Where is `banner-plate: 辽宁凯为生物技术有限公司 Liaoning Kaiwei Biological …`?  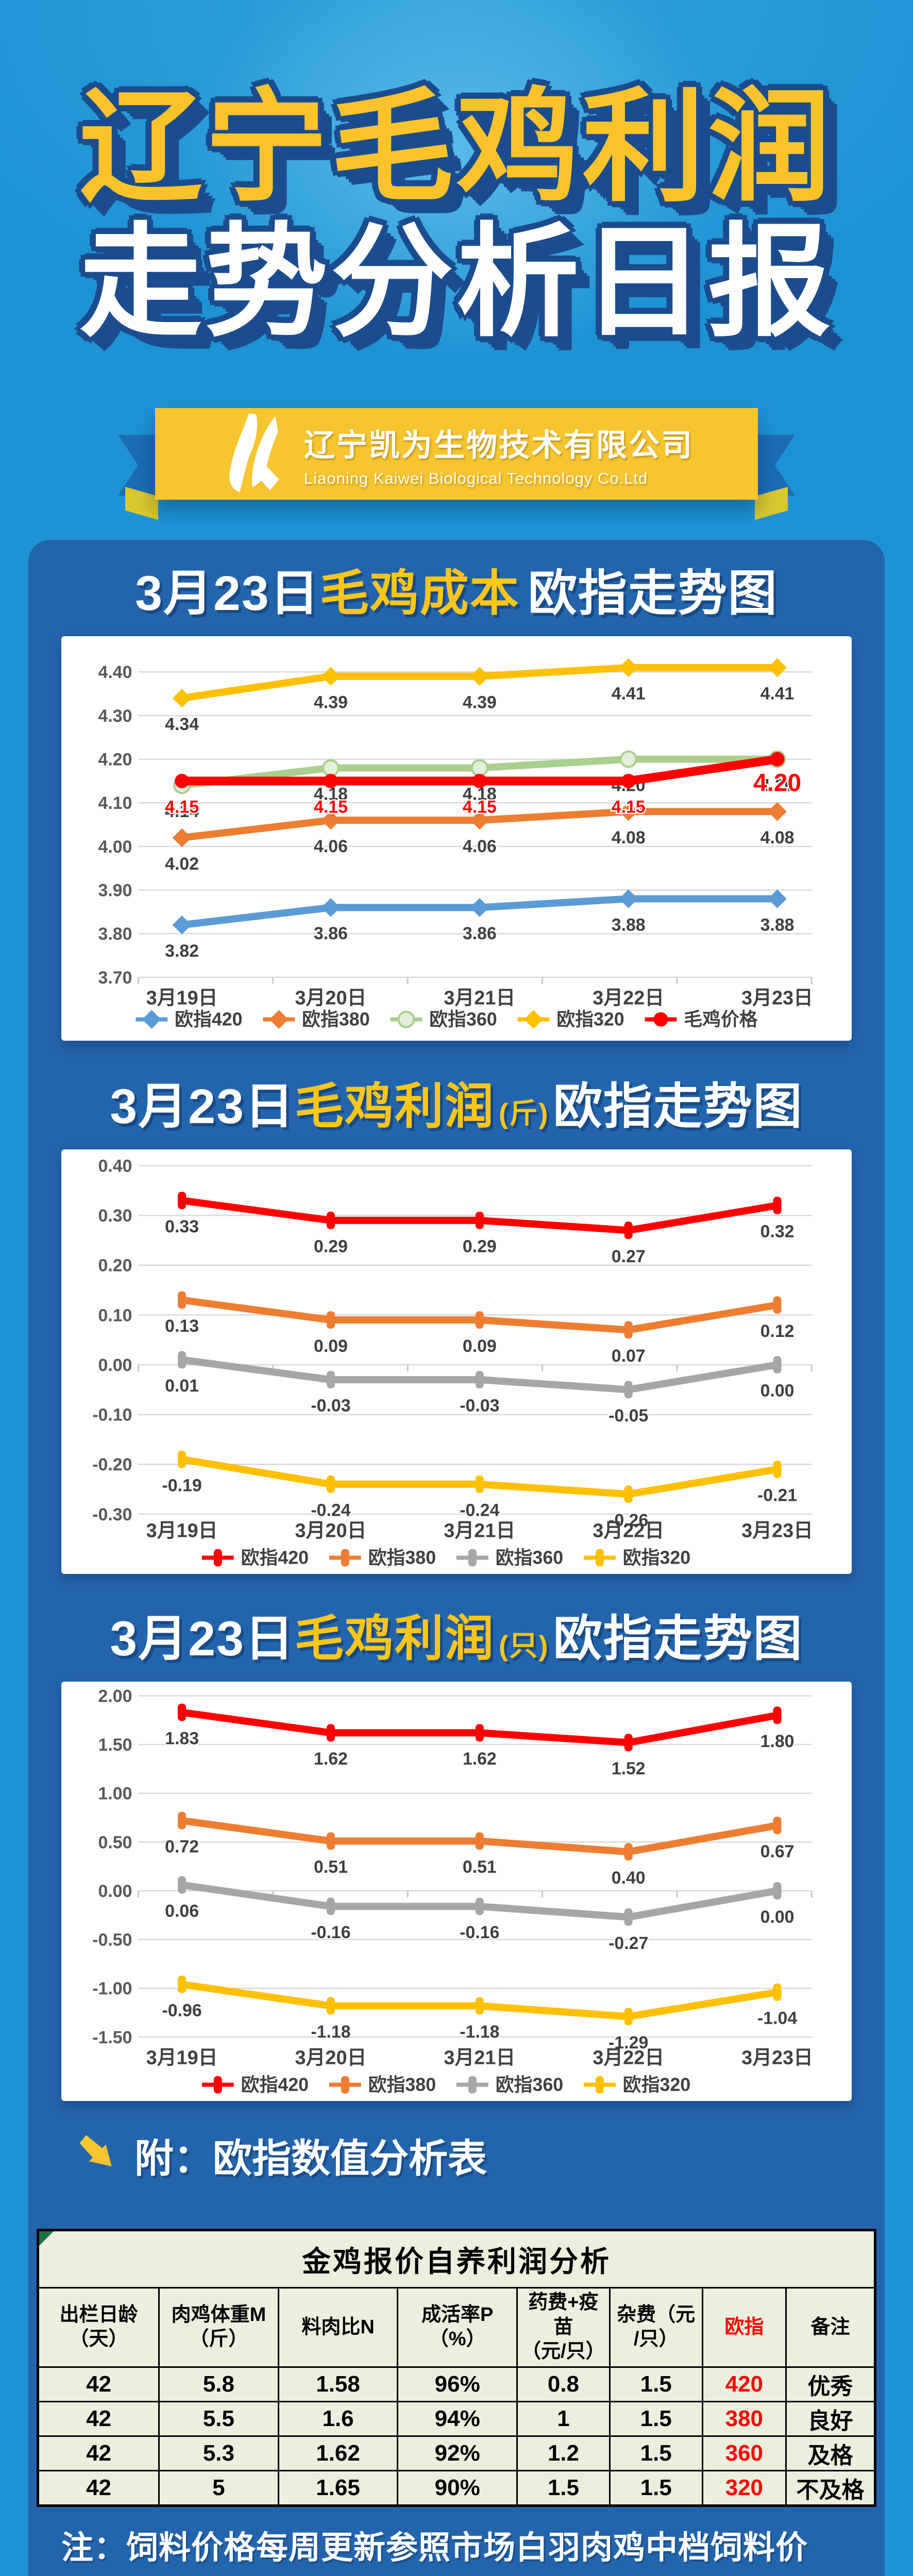
banner-plate: 辽宁凯为生物技术有限公司 Liaoning Kaiwei Biological … is located at coordinates (457, 454).